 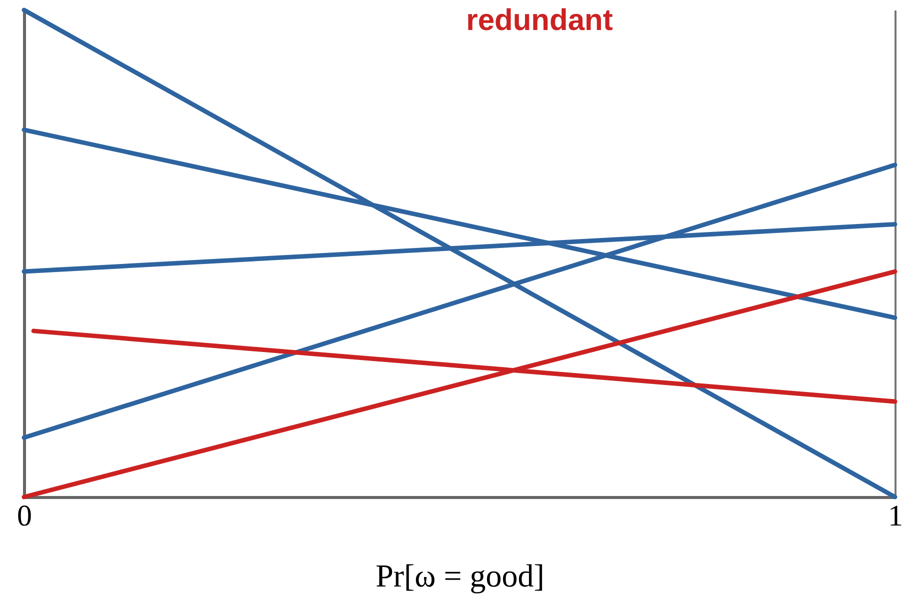 I want to click on x-tick-label: 0, so click(x=24, y=516).